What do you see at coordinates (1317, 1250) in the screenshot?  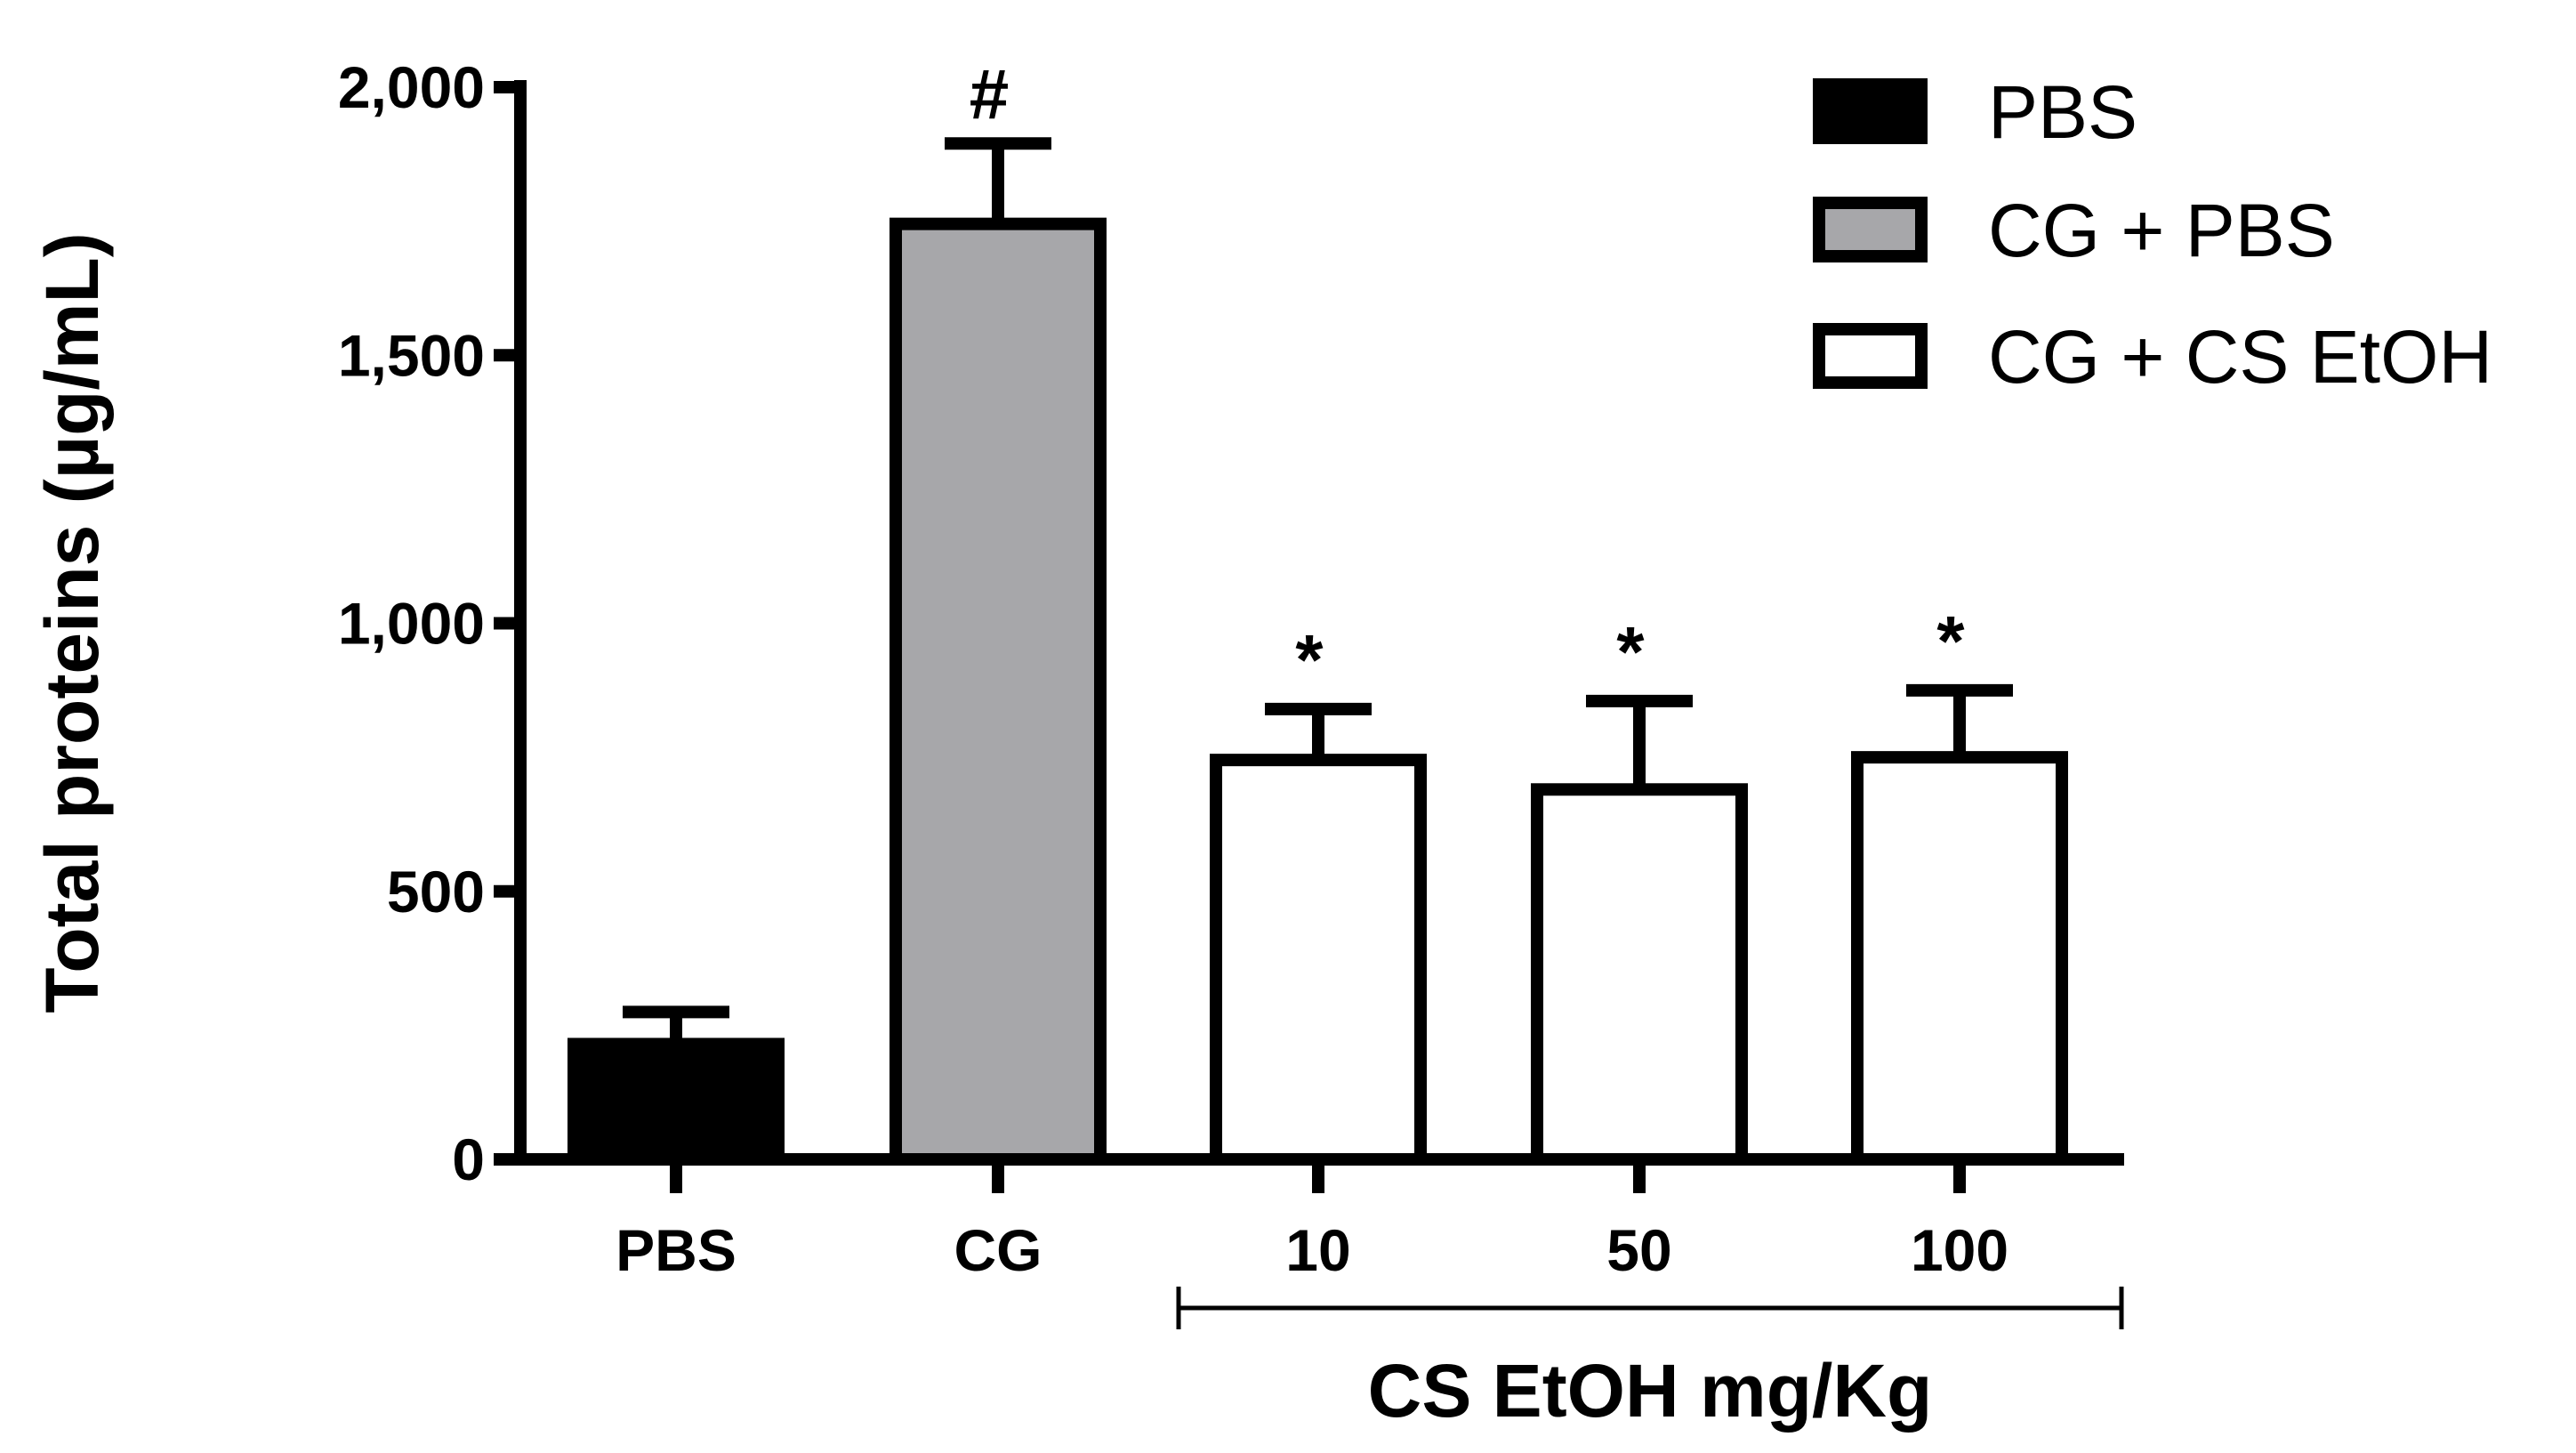 I see `x-tick-label: 10` at bounding box center [1317, 1250].